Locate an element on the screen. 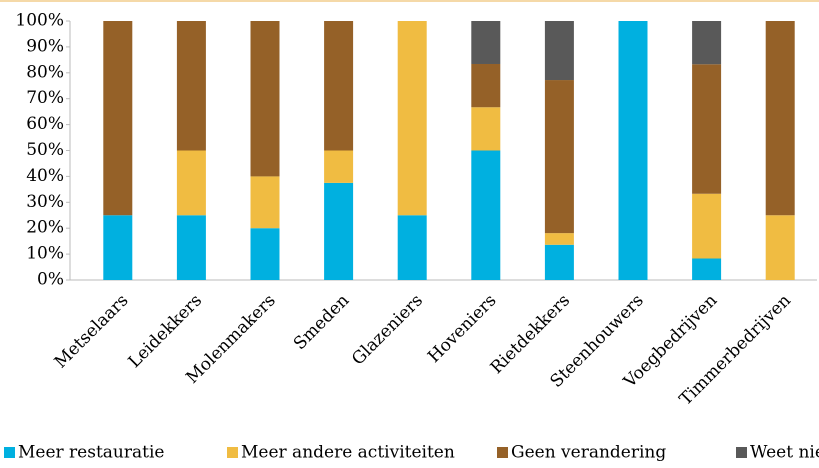 Image resolution: width=819 pixels, height=468 pixels. y-tick-label: 20% is located at coordinates (45, 228).